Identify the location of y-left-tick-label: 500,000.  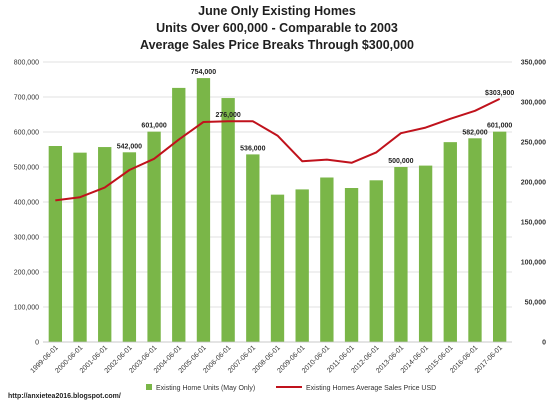
(26, 168).